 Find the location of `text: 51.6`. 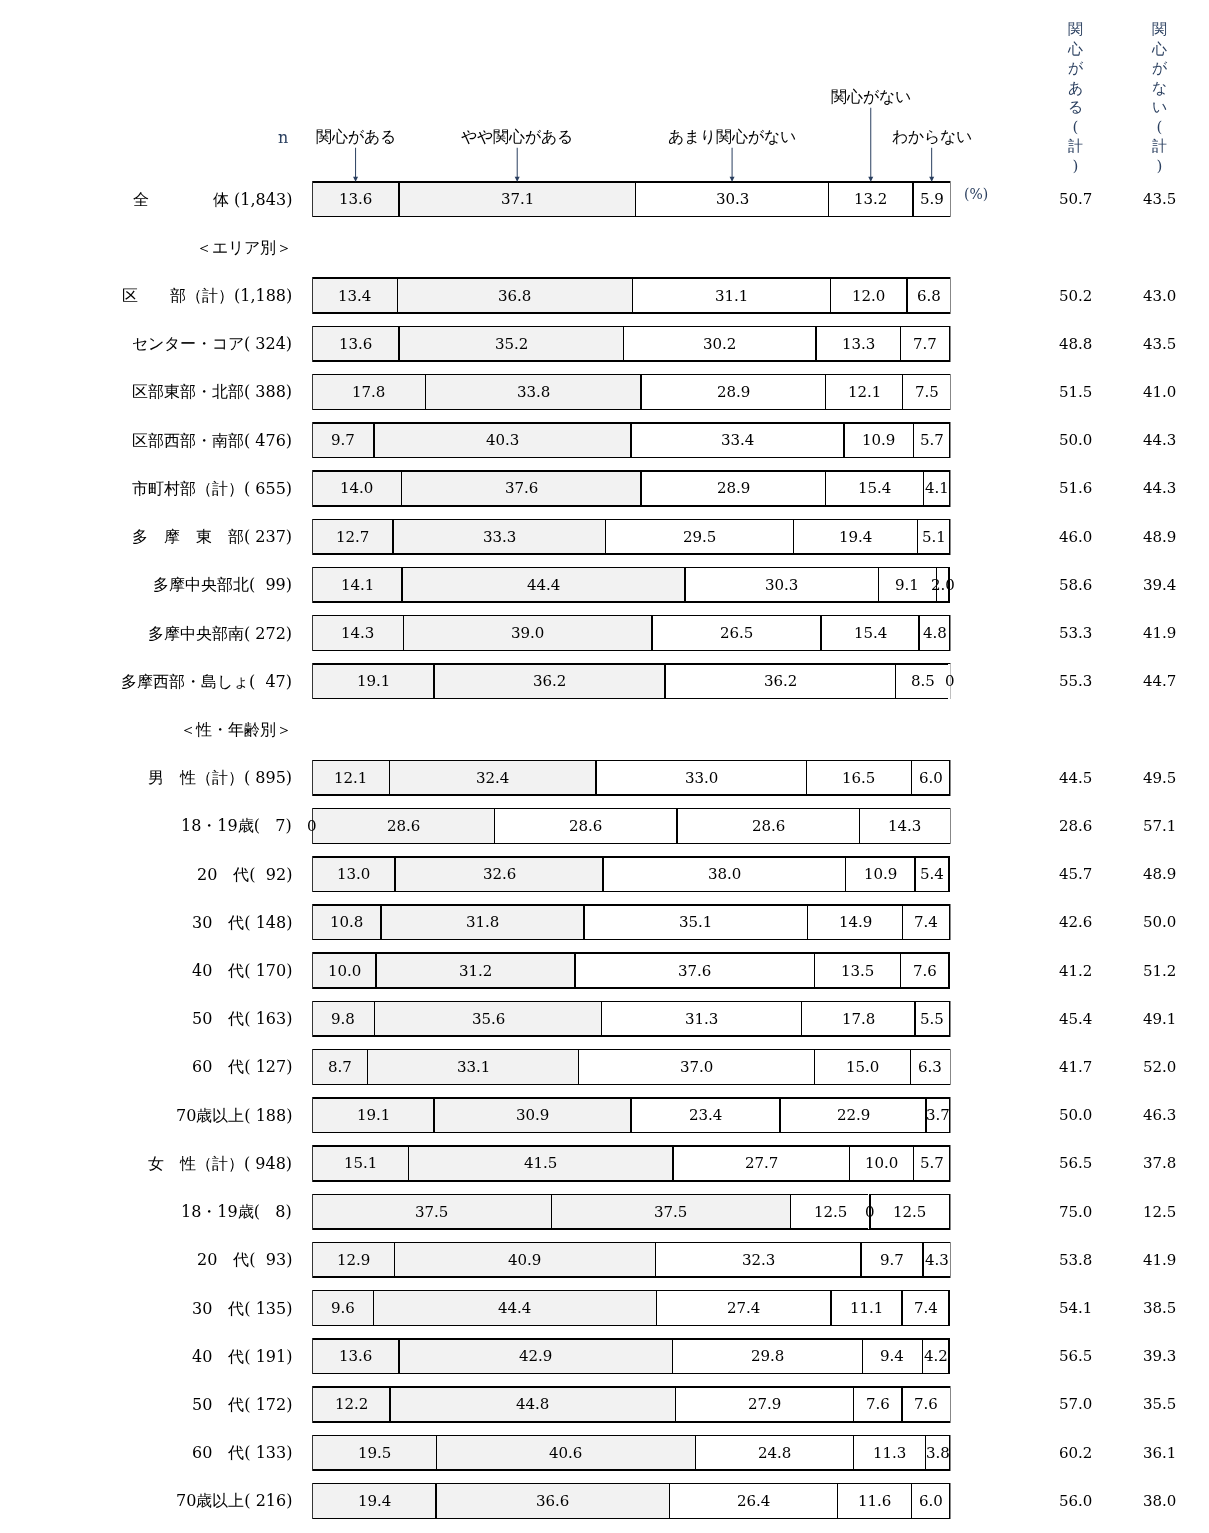

text: 51.6 is located at coordinates (1076, 488).